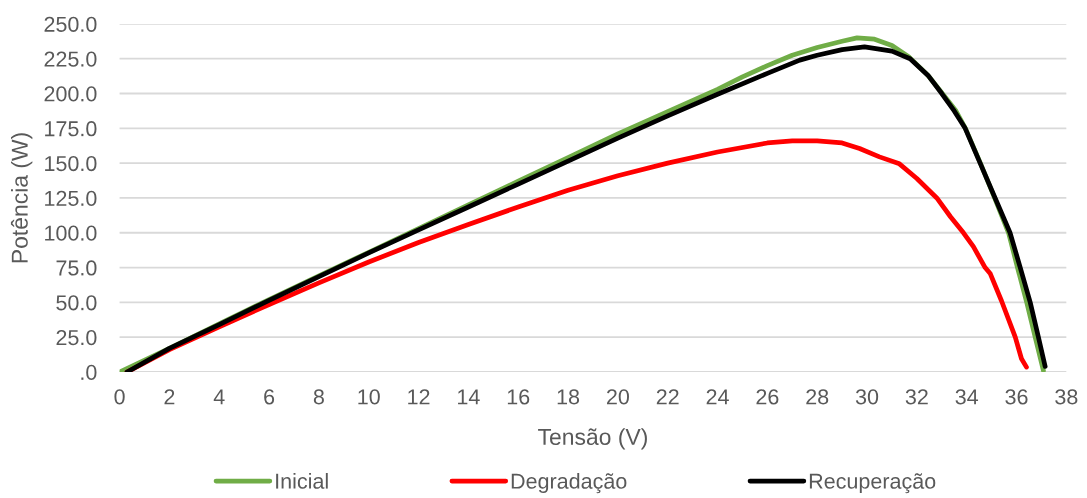 The image size is (1087, 498). Describe the element at coordinates (967, 397) in the screenshot. I see `x-tick-label: 34` at that location.